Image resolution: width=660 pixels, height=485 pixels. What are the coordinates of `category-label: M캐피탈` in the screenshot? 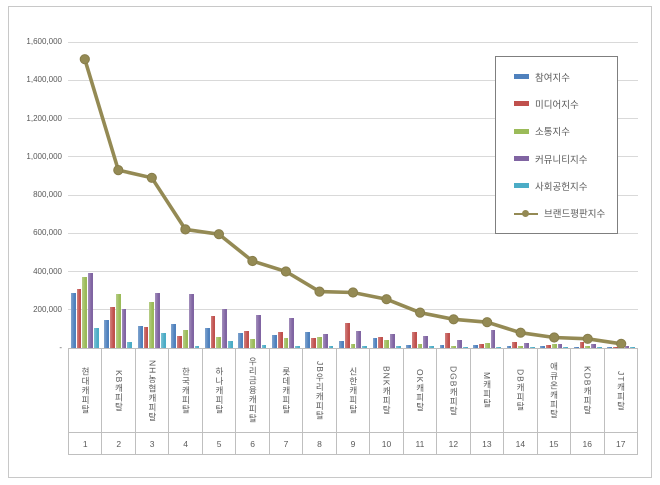 It's located at (487, 390).